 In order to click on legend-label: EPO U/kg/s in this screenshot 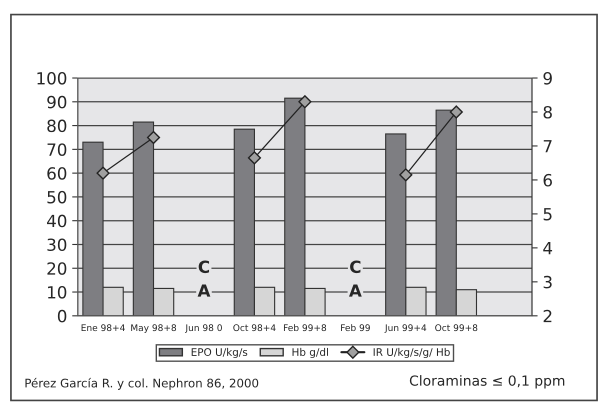, I will do `click(220, 353)`.